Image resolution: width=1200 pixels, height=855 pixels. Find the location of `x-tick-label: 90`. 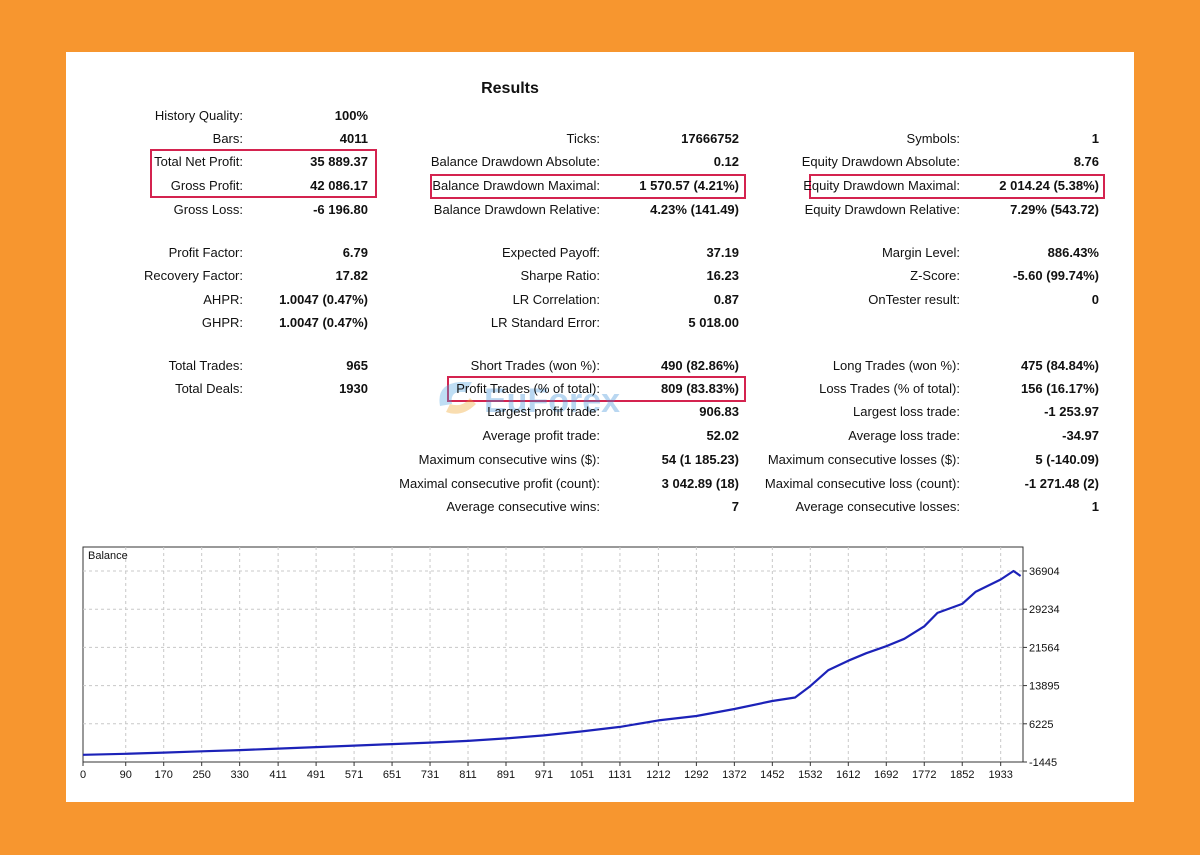

x-tick-label: 90 is located at coordinates (126, 775).